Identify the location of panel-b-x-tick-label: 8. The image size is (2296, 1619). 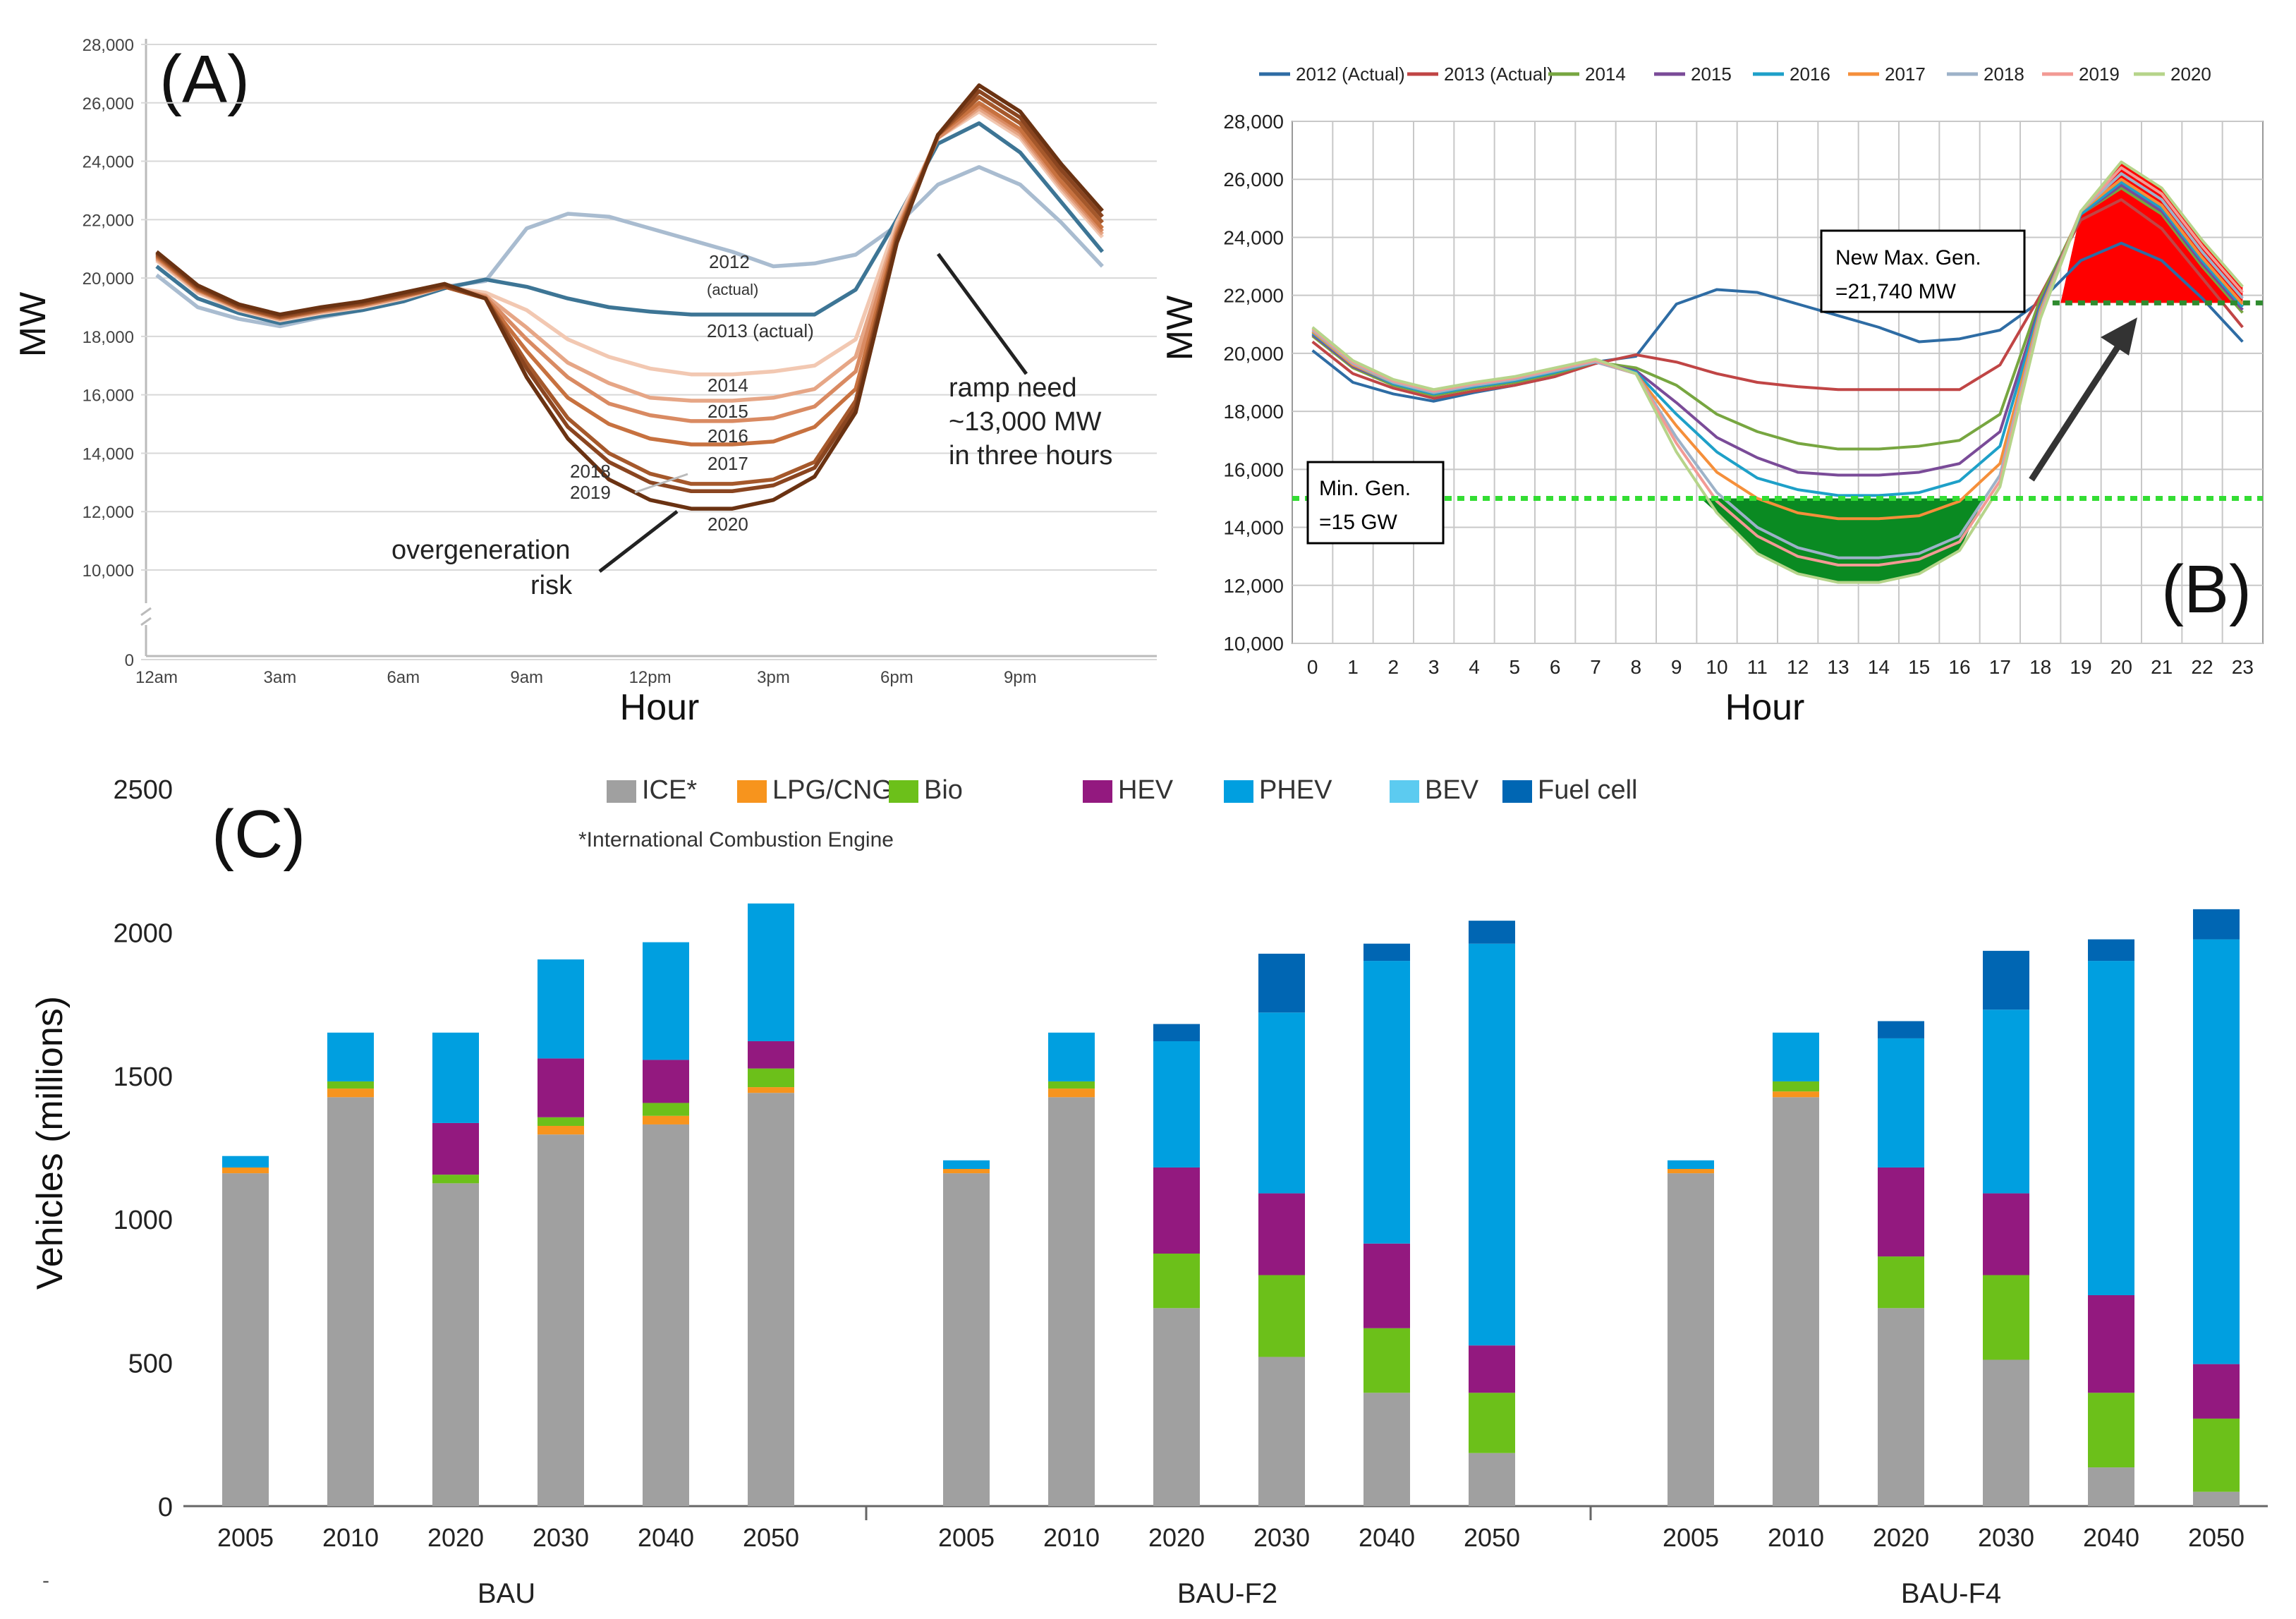
(1636, 667).